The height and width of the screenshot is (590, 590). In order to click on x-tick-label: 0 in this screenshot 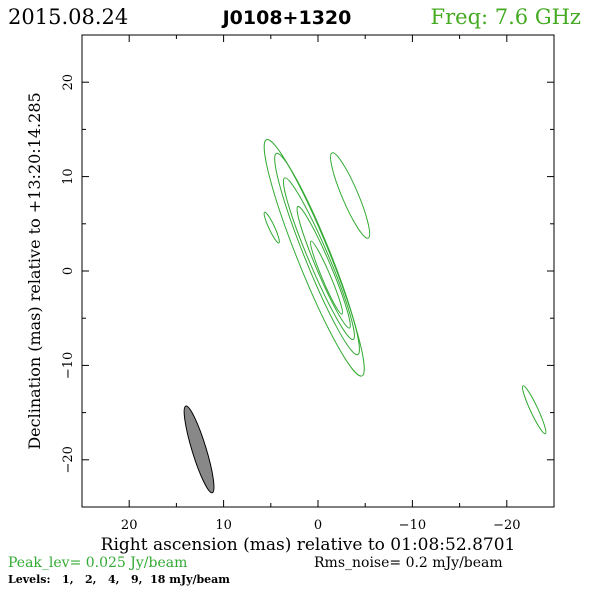, I will do `click(318, 525)`.